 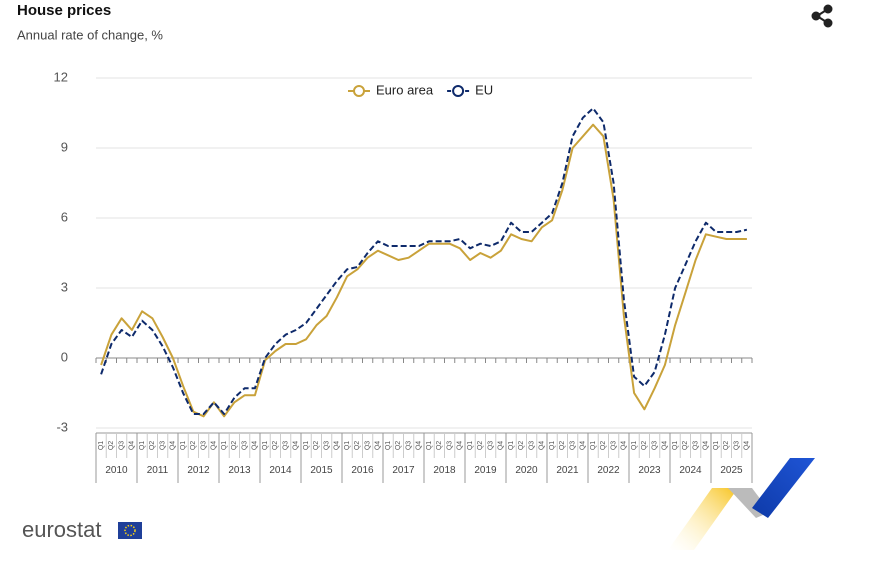 What do you see at coordinates (485, 470) in the screenshot?
I see `year-label: 2019` at bounding box center [485, 470].